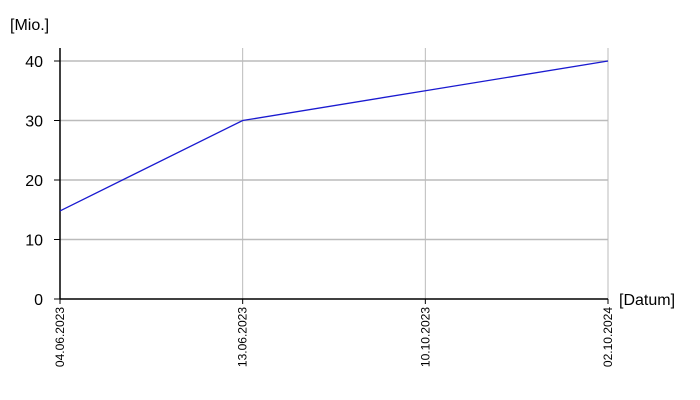 Image resolution: width=700 pixels, height=400 pixels. I want to click on x-tick-label: 10.10.2023, so click(425, 337).